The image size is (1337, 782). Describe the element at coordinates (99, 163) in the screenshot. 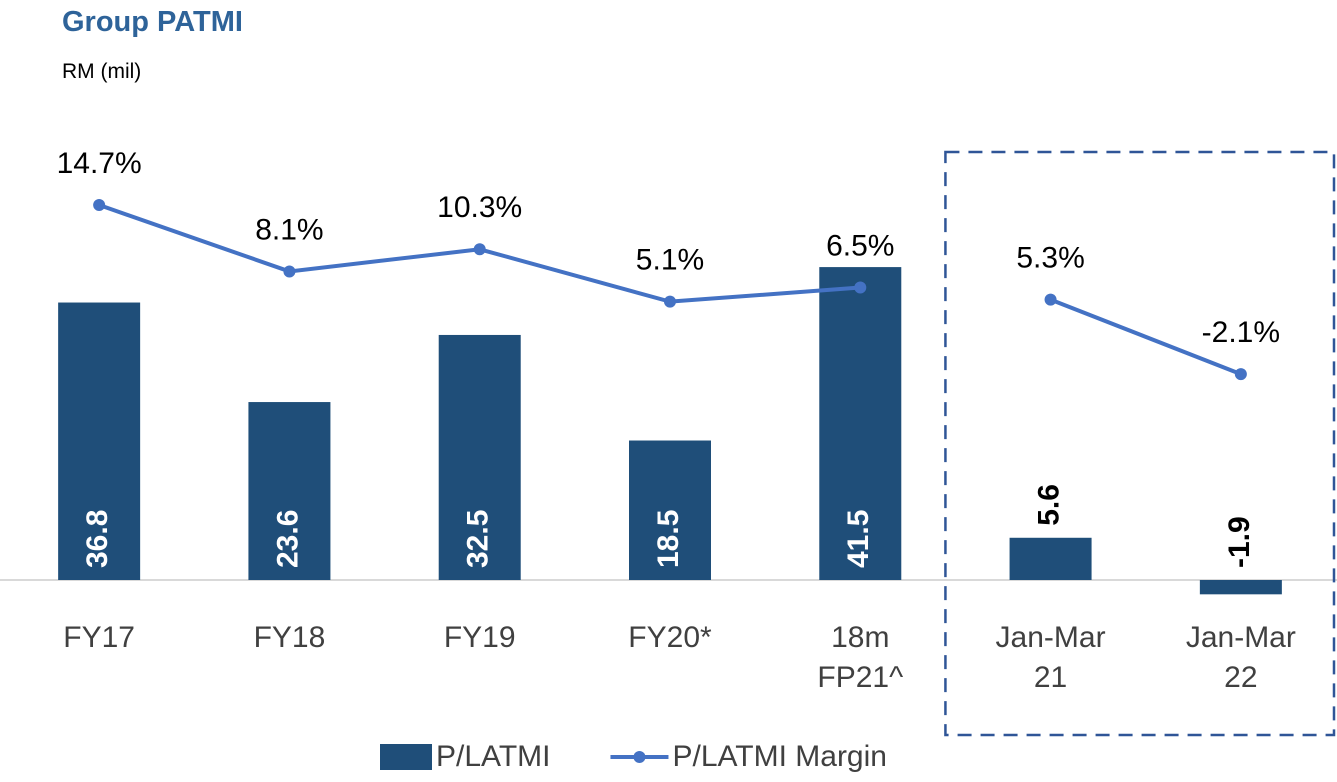

I see `line-value-label: 14.7%` at that location.